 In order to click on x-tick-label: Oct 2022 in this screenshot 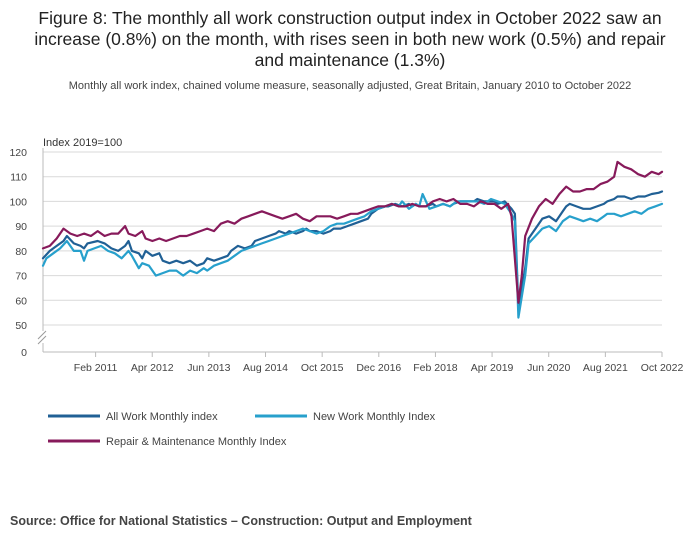, I will do `click(662, 368)`.